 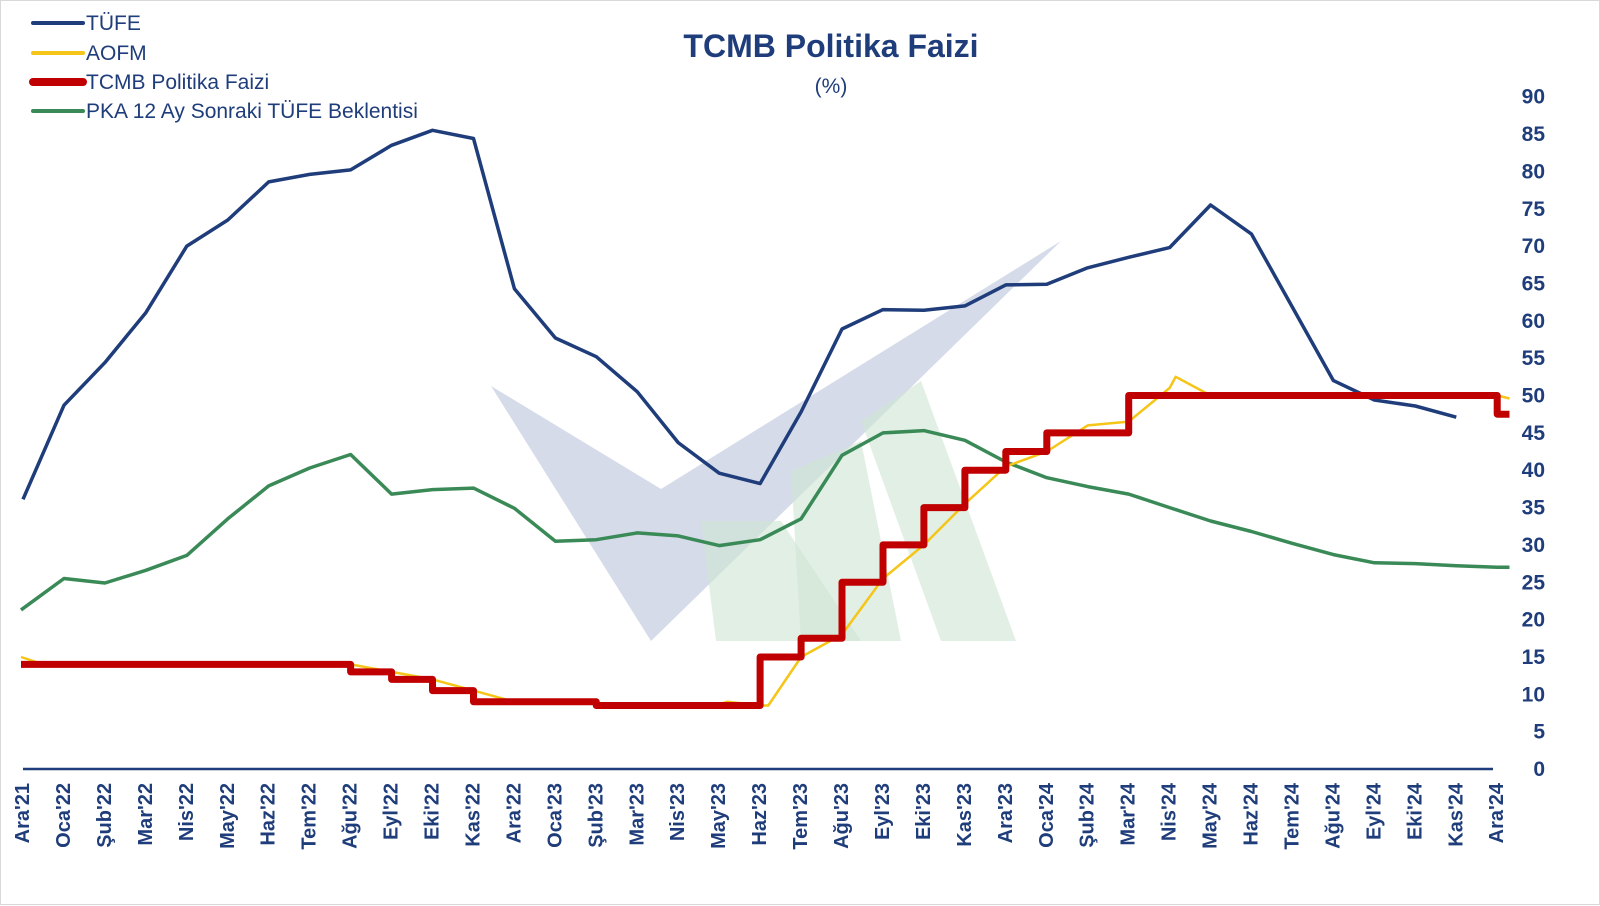 What do you see at coordinates (514, 813) in the screenshot?
I see `x-tick-label: Ara'22` at bounding box center [514, 813].